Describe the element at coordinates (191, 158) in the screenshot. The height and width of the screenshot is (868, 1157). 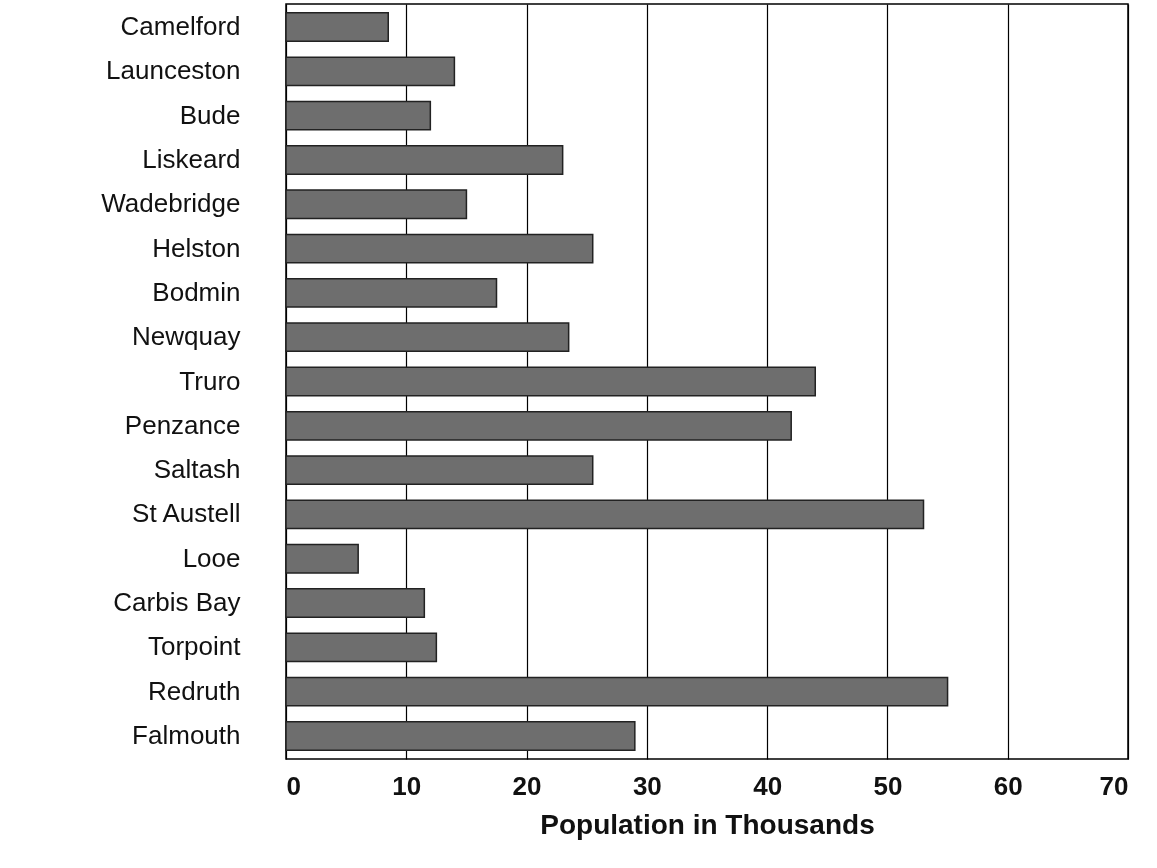
I see `y-tick-label: Liskeard` at that location.